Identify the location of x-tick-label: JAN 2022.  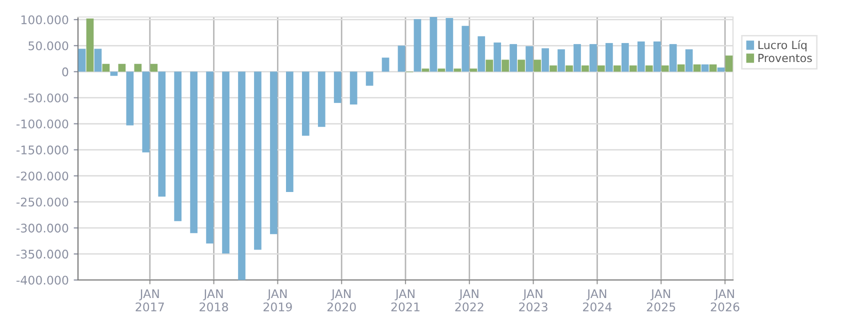
(469, 300).